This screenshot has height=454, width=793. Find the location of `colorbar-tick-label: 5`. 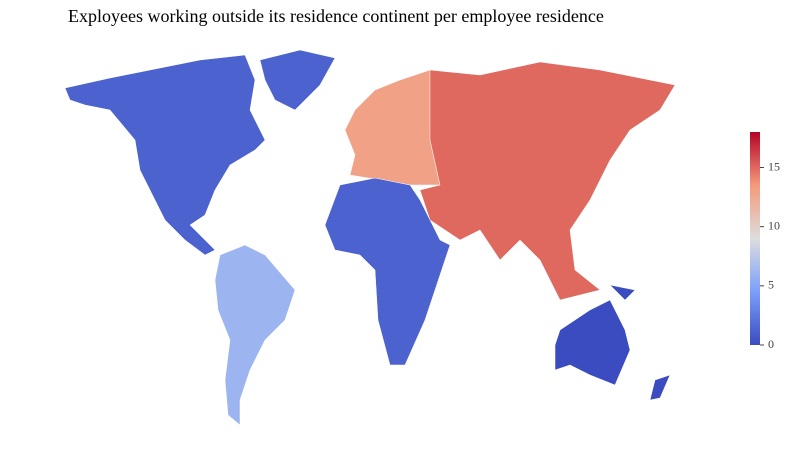

colorbar-tick-label: 5 is located at coordinates (771, 285).